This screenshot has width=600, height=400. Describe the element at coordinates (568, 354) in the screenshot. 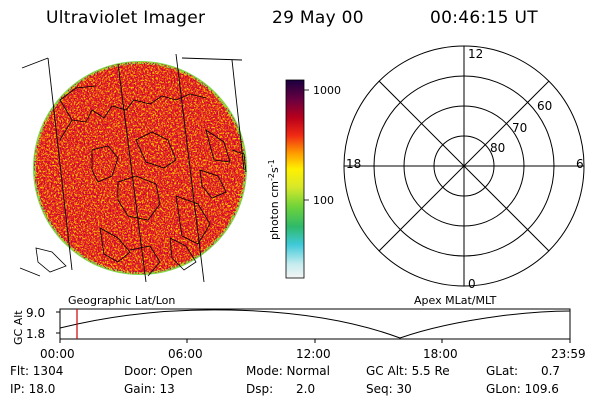

I see `xtick-label-2359: 23:59` at that location.